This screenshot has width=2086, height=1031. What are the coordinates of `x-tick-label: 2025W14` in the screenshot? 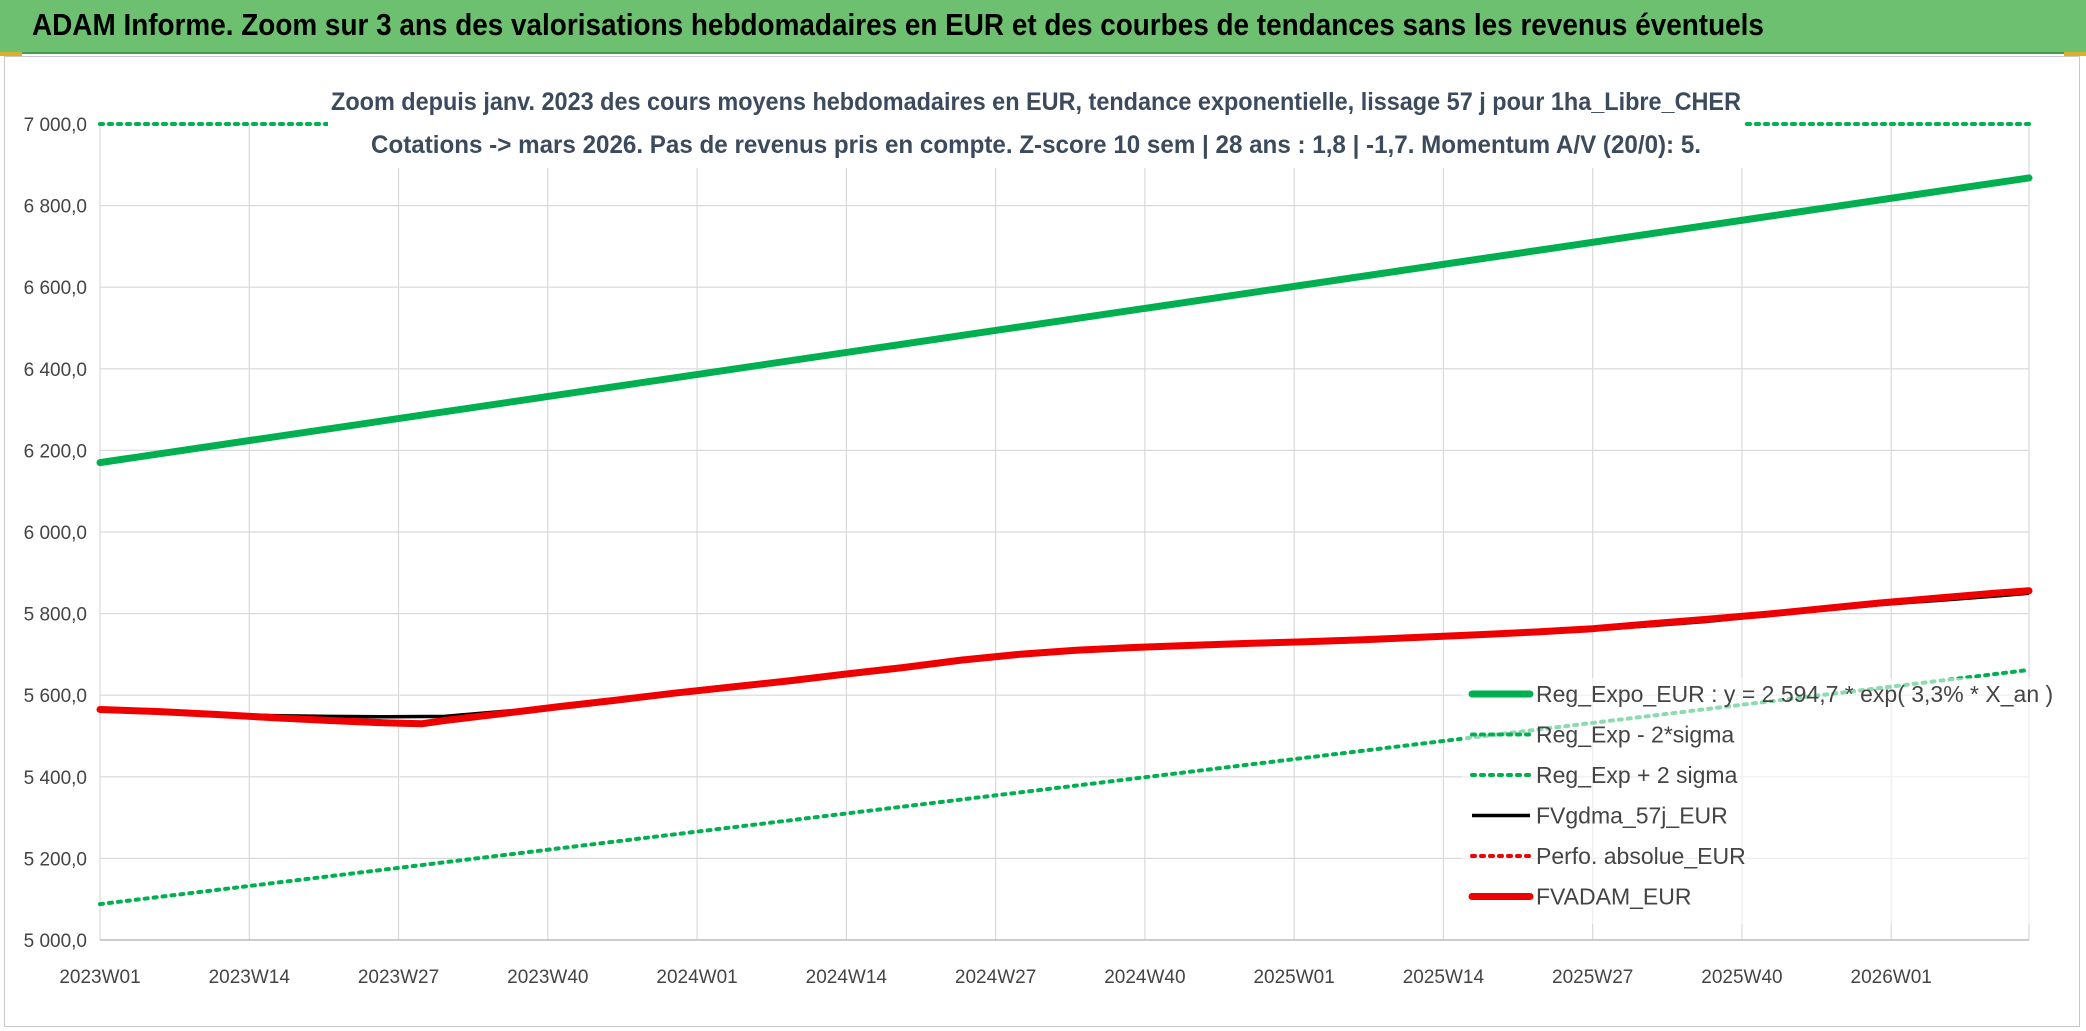 It's located at (1444, 977).